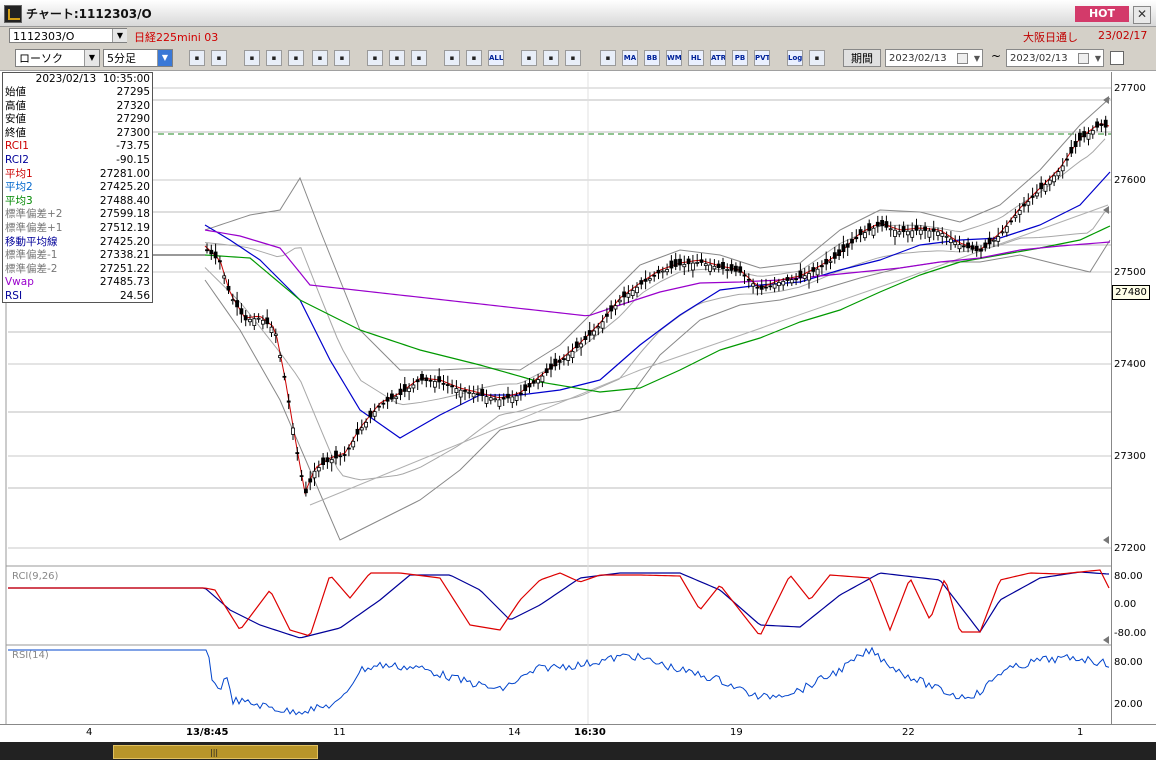  What do you see at coordinates (529, 58) in the screenshot?
I see `gear-icon: ▪` at bounding box center [529, 58].